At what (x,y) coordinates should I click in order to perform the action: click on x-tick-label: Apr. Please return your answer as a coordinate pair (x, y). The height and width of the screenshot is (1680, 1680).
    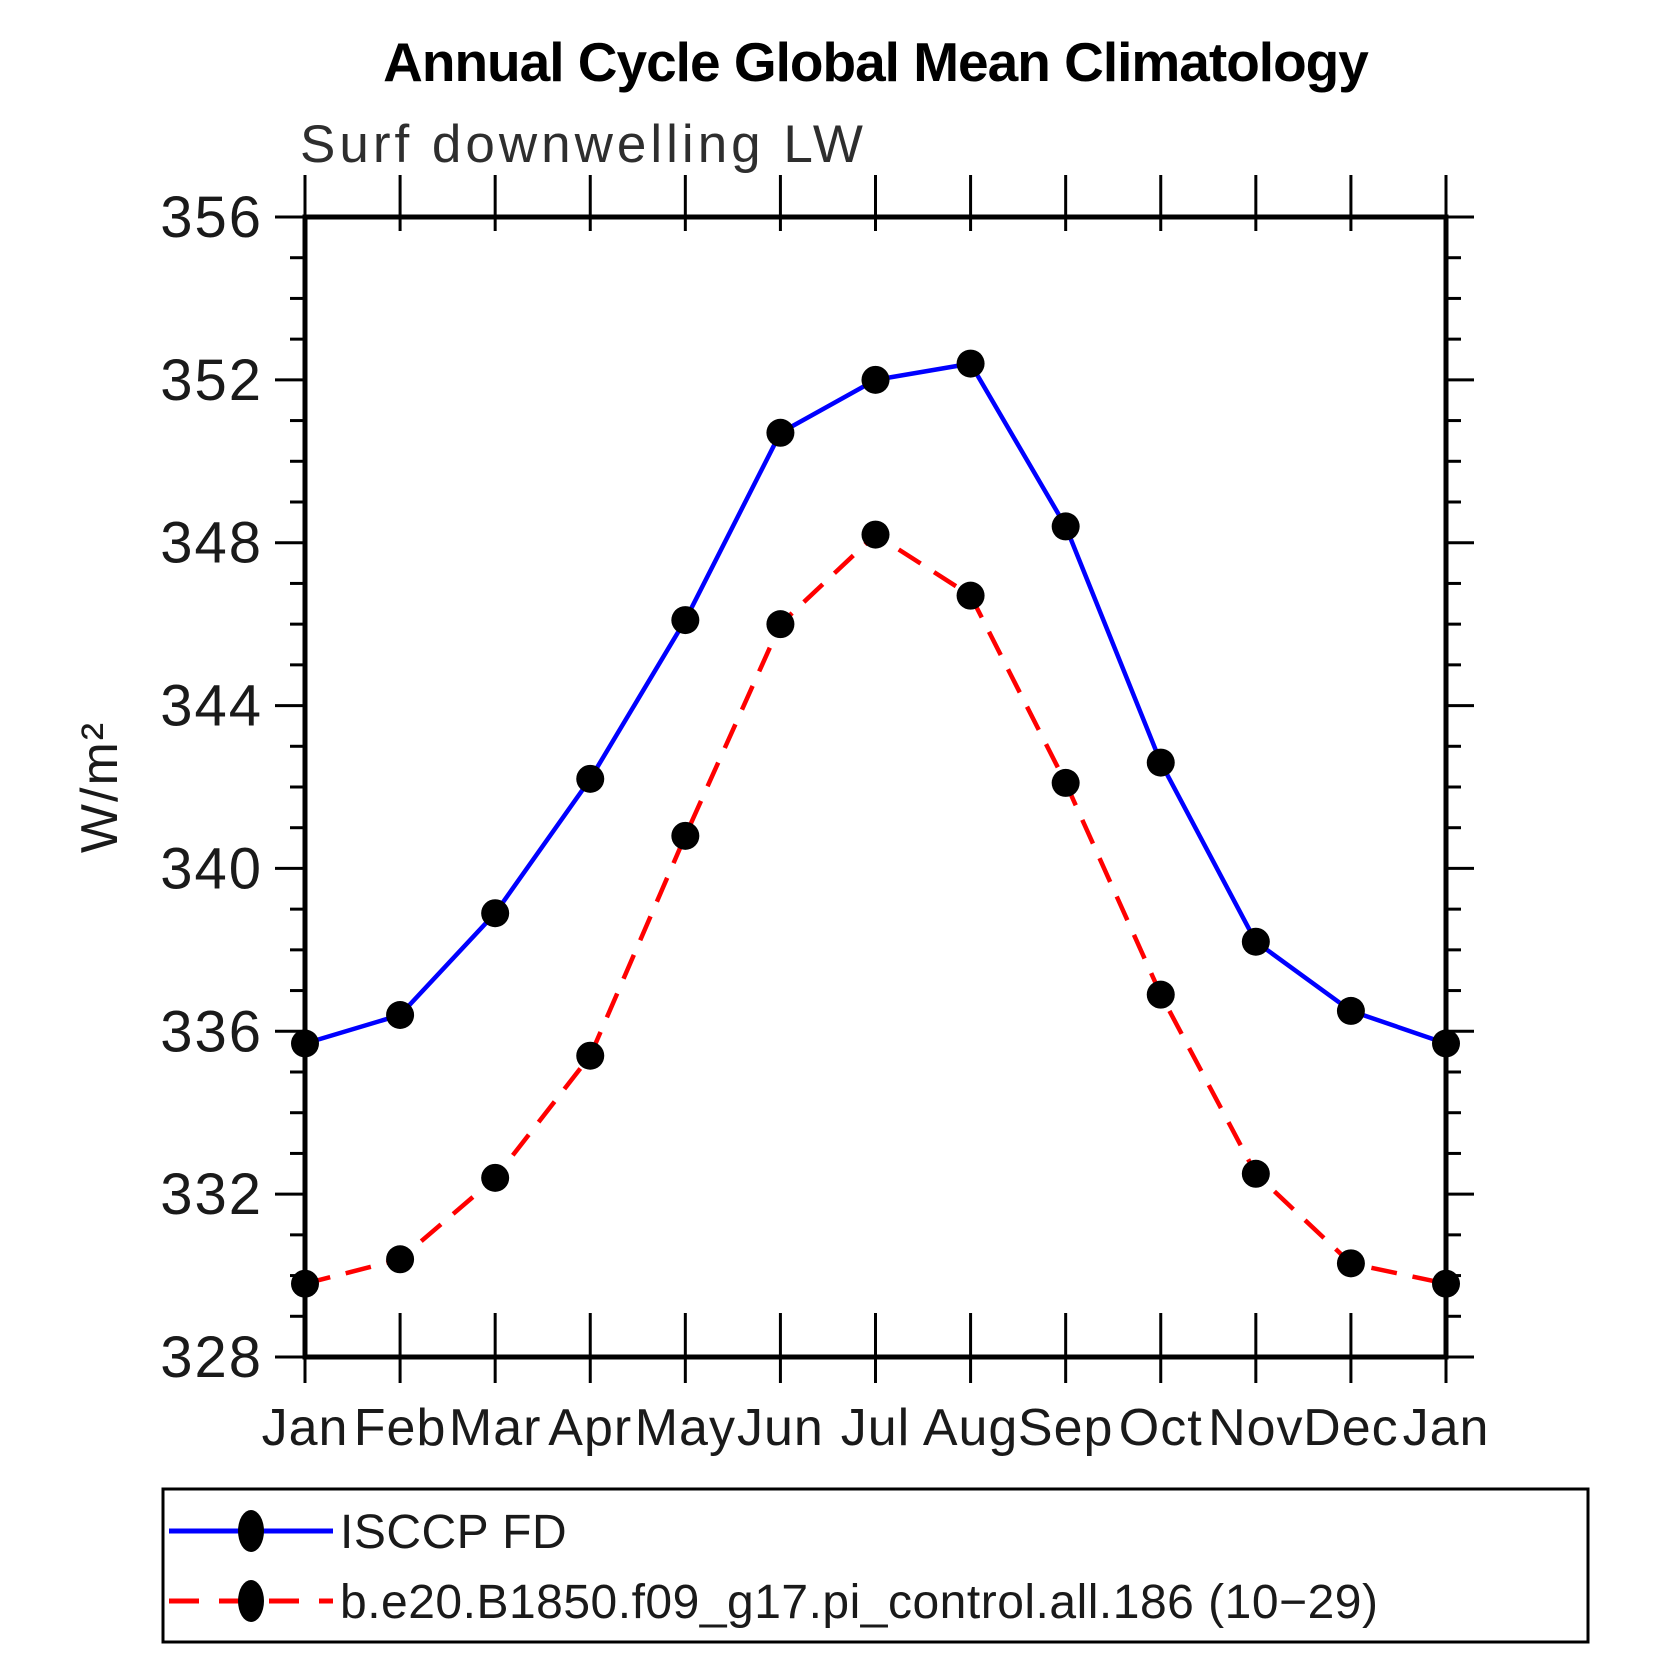
    Looking at the image, I should click on (590, 1428).